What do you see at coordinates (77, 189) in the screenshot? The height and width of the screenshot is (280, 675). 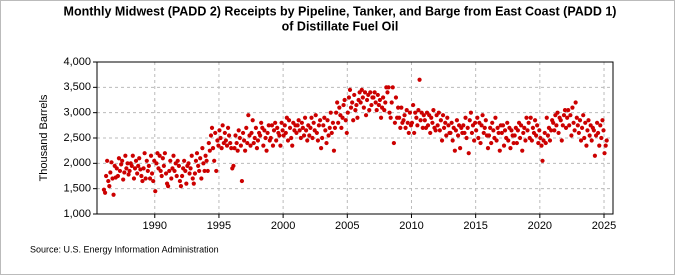 I see `y-tick-label: 1,500` at bounding box center [77, 189].